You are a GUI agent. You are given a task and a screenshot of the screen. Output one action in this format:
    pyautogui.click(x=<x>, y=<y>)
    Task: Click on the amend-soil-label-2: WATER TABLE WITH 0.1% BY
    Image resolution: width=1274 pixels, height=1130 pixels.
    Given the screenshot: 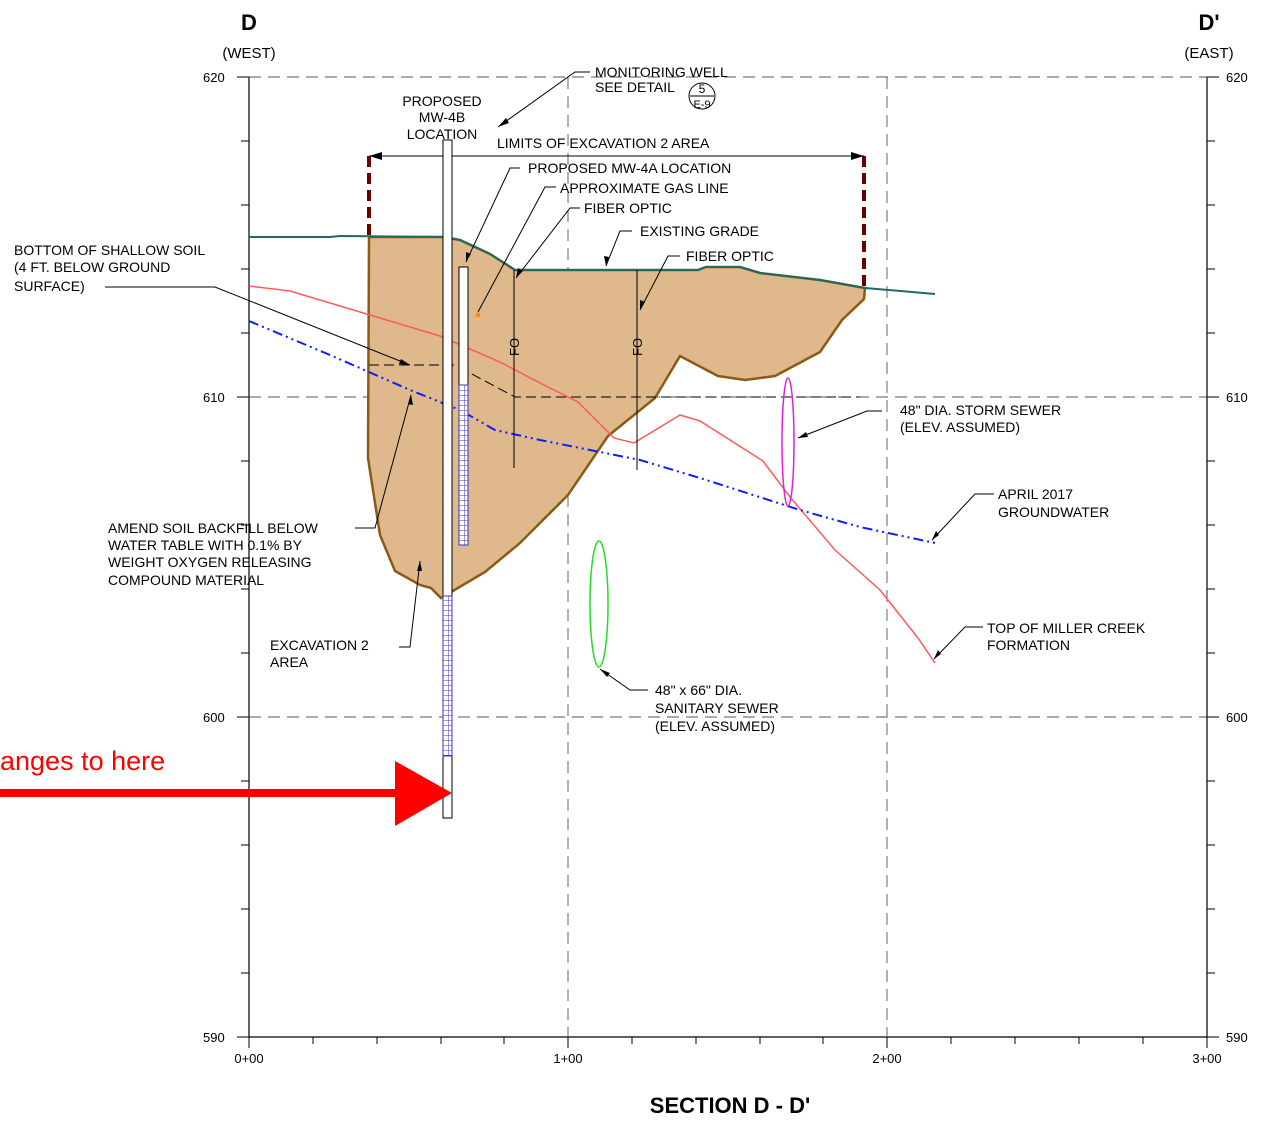 What is the action you would take?
    pyautogui.click(x=205, y=545)
    